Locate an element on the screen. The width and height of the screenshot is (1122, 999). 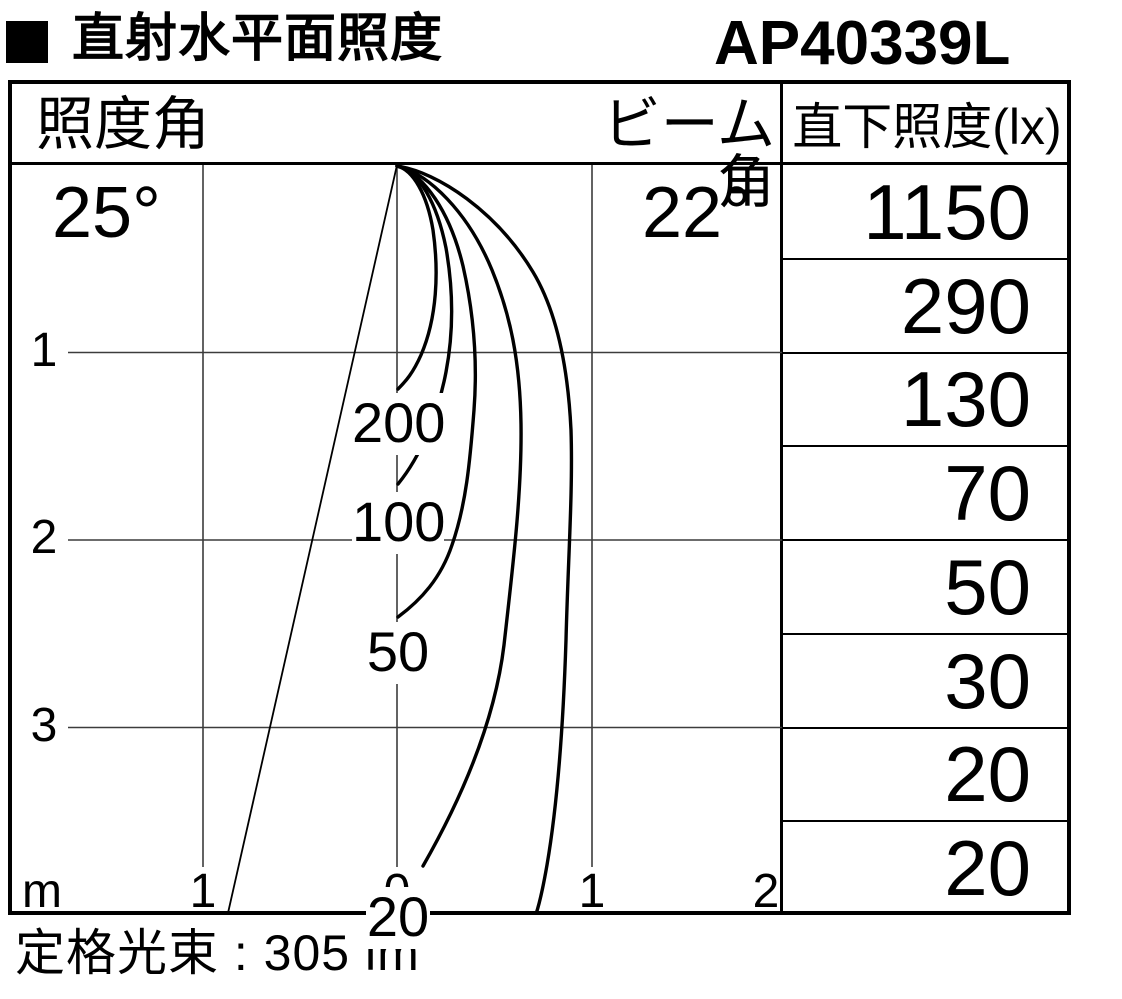
isolux-curve-outer is located at coordinates (484, 540).